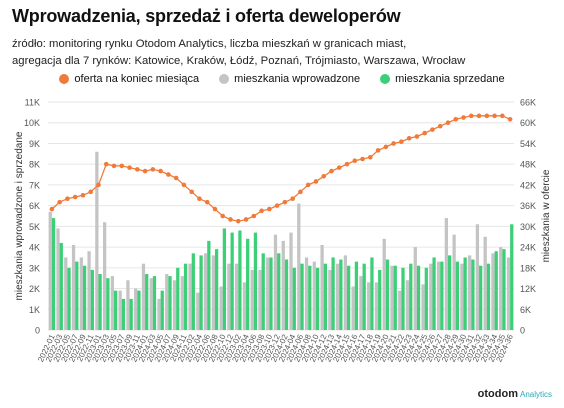 The image size is (564, 408). What do you see at coordinates (64, 79) in the screenshot?
I see `legend-swatch-offer` at bounding box center [64, 79].